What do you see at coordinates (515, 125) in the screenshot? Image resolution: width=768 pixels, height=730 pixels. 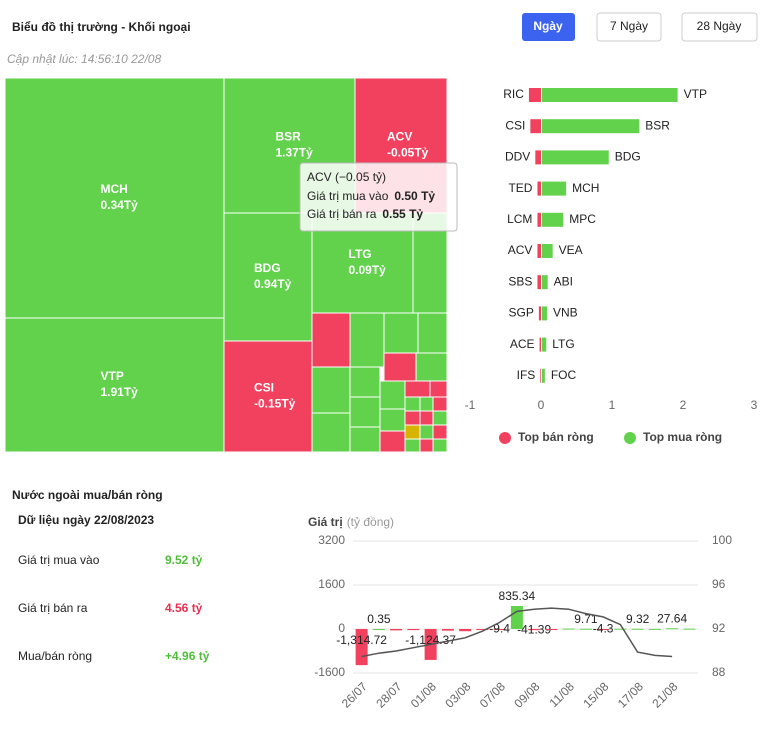 I see `bar-label-left: CSI` at bounding box center [515, 125].